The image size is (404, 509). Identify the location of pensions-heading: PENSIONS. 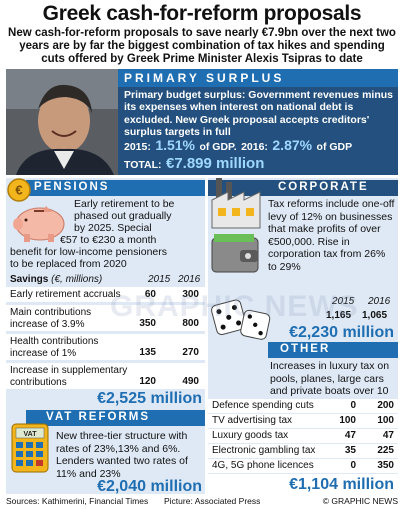
(115, 188).